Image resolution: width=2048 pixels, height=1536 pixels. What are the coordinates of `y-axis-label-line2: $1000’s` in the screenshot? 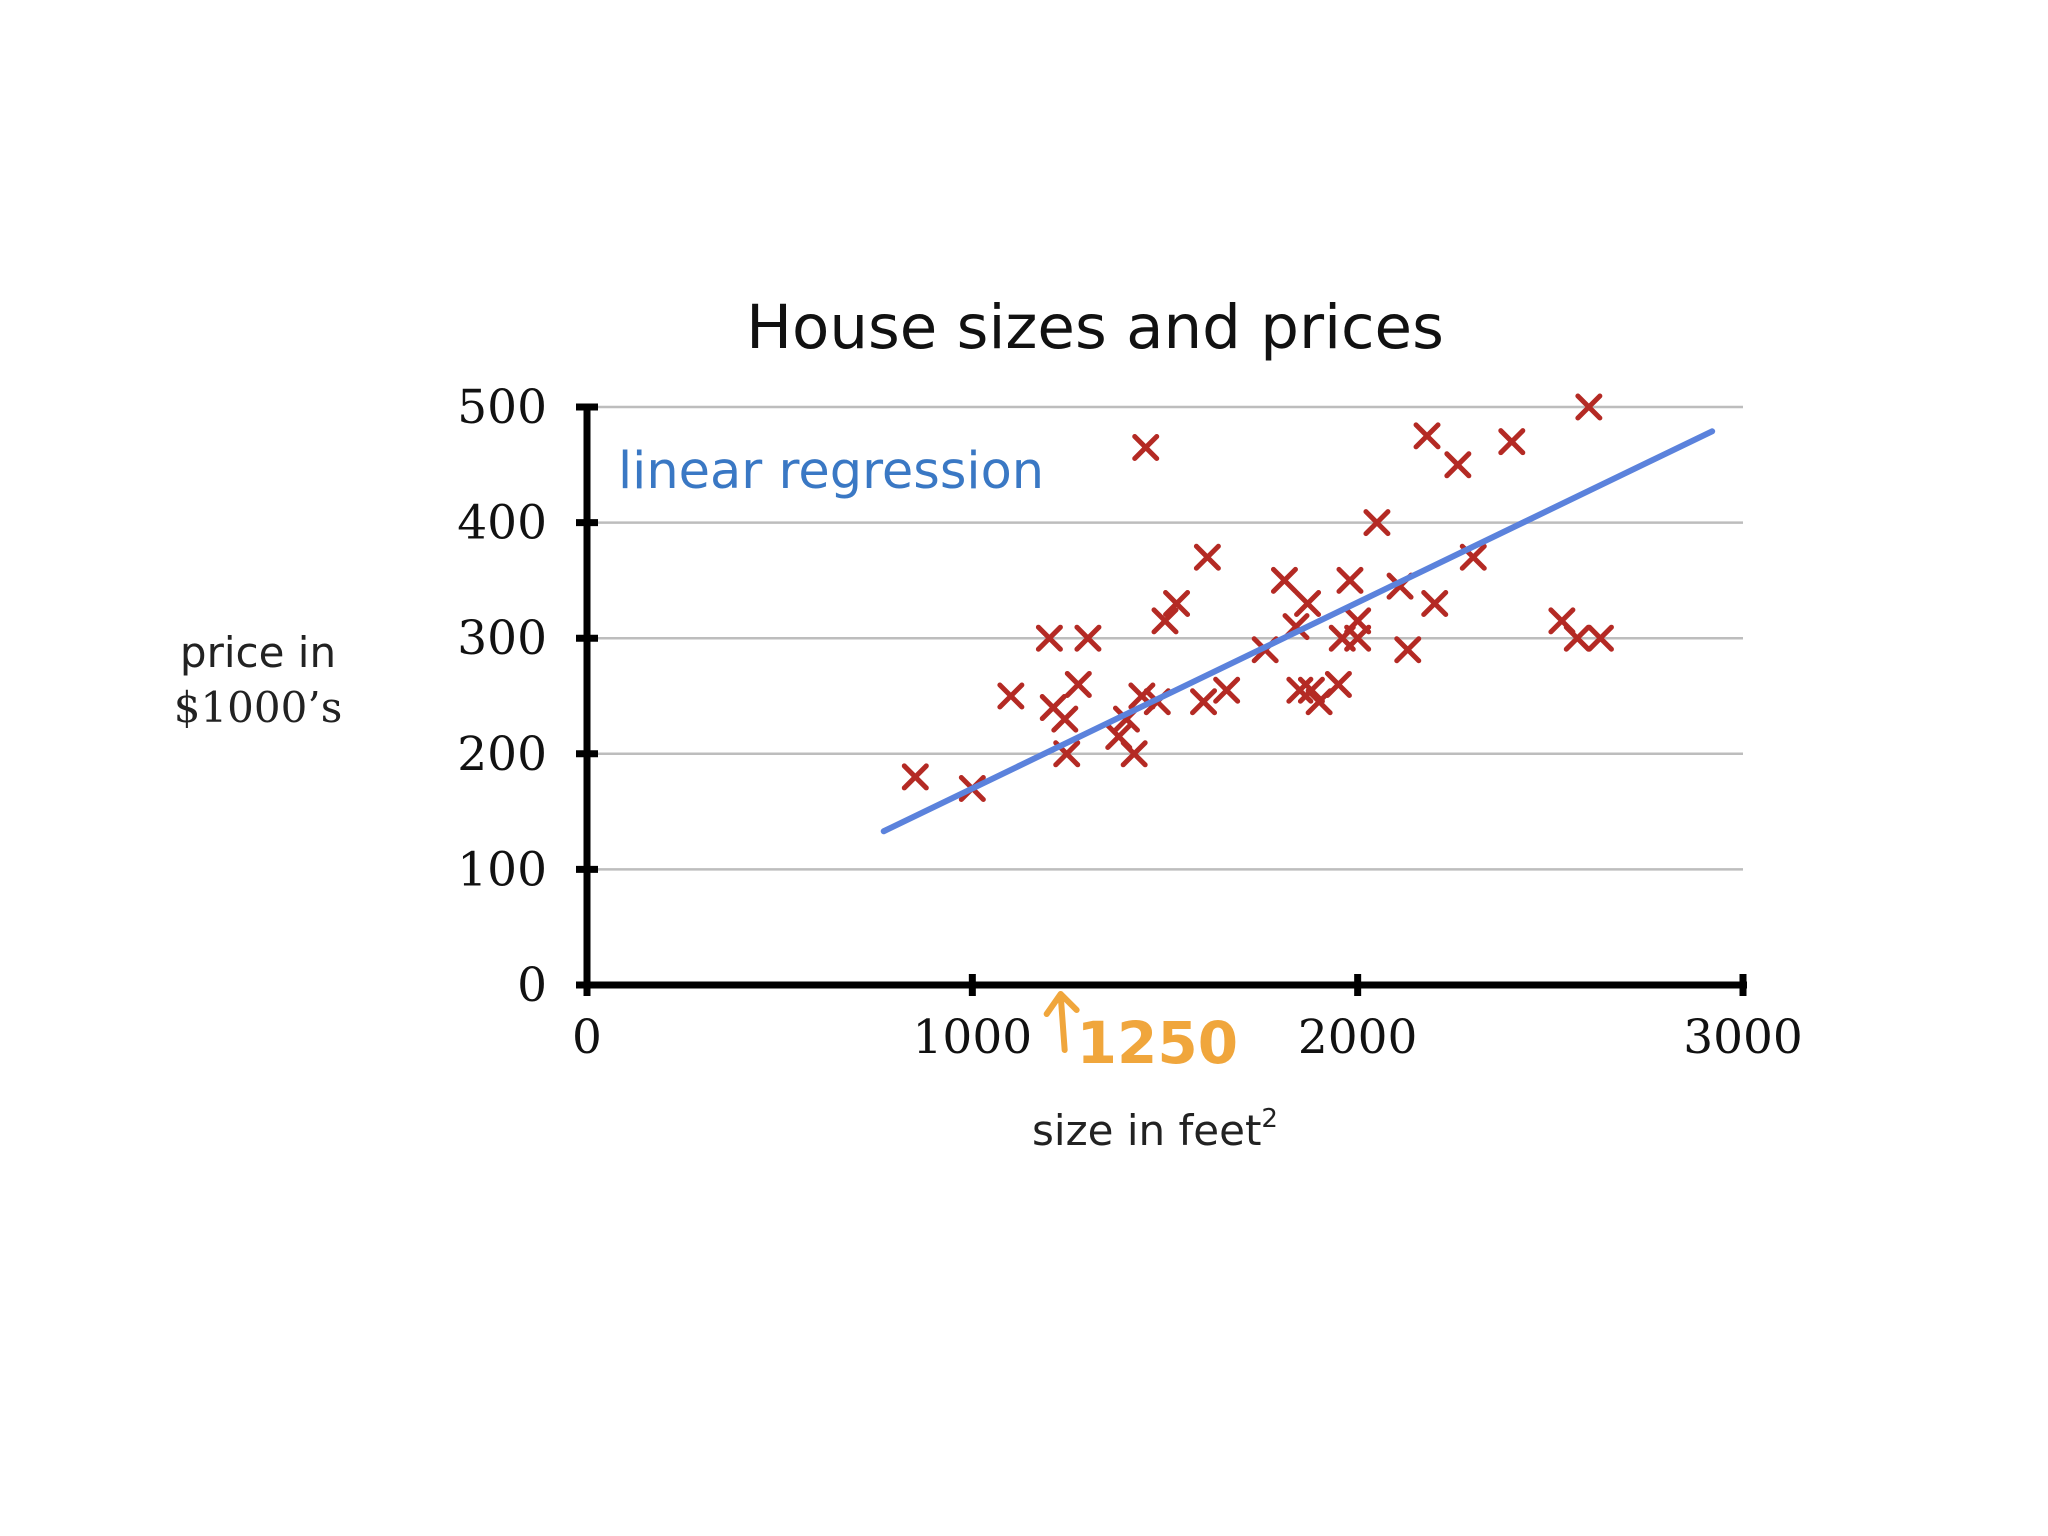 It's located at (258, 707).